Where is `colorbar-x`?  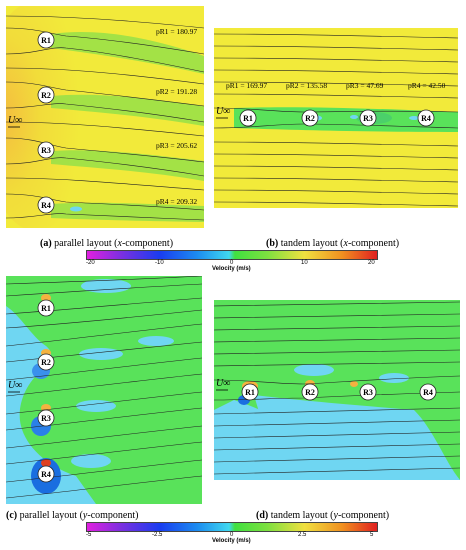 colorbar-x is located at coordinates (232, 255).